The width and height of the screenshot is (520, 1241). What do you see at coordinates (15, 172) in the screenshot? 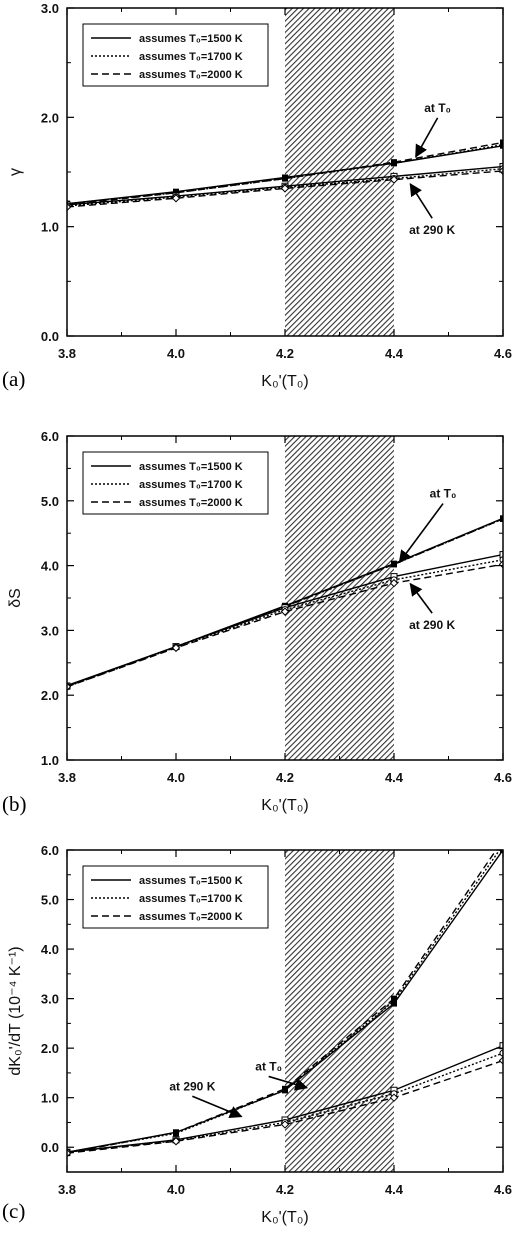
I see `y-axis-label: γ` at bounding box center [15, 172].